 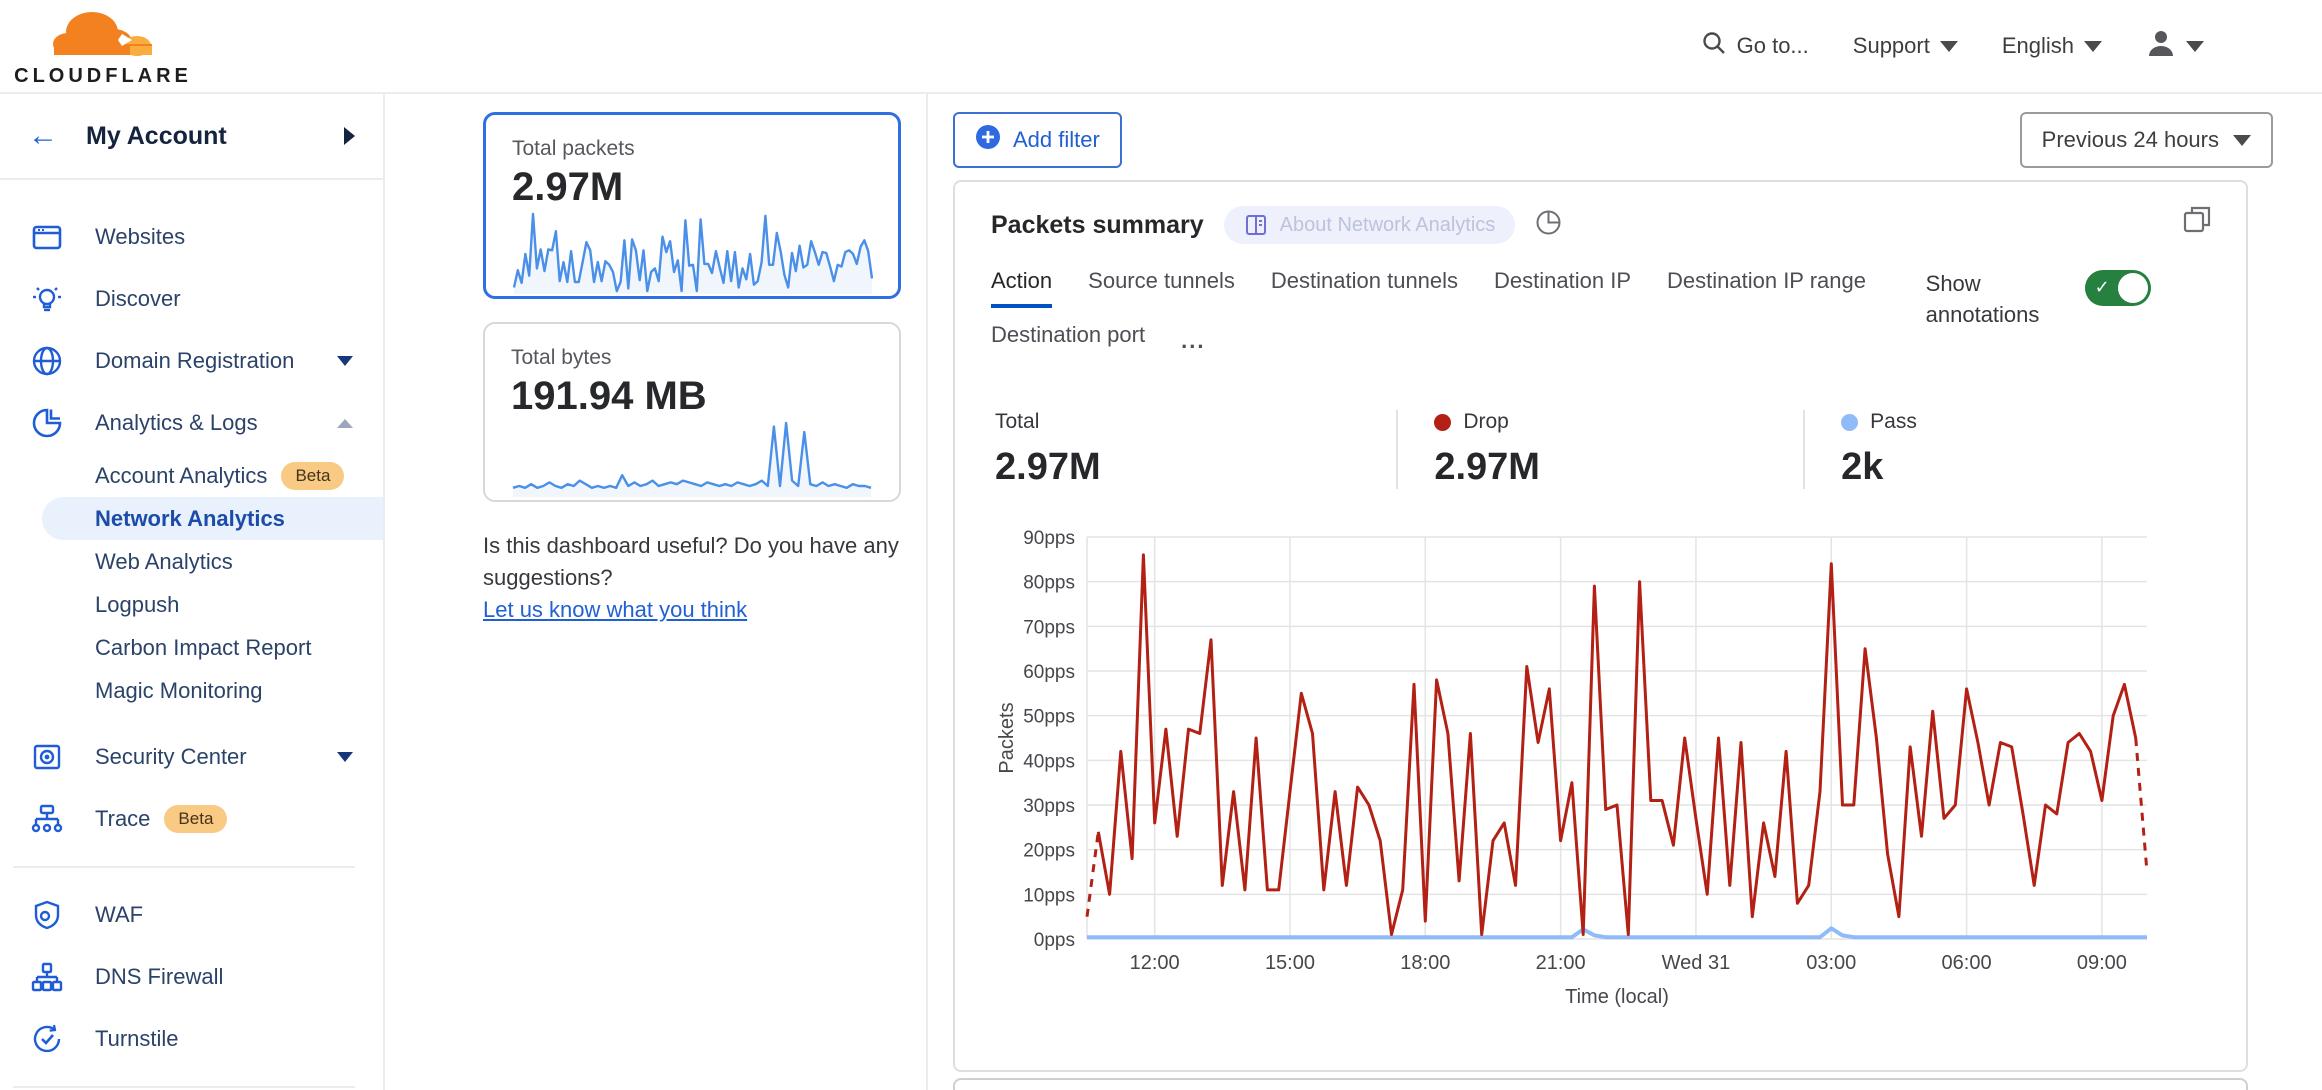 I want to click on add-filter-button: Add filter, so click(x=1037, y=140).